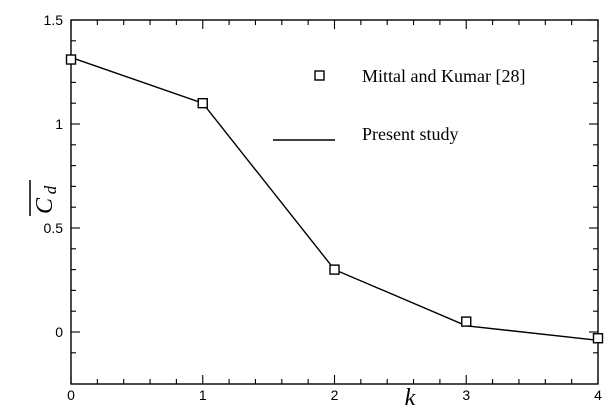  What do you see at coordinates (443, 76) in the screenshot?
I see `legend-label-mittal: Mittal and Kumar [28]` at bounding box center [443, 76].